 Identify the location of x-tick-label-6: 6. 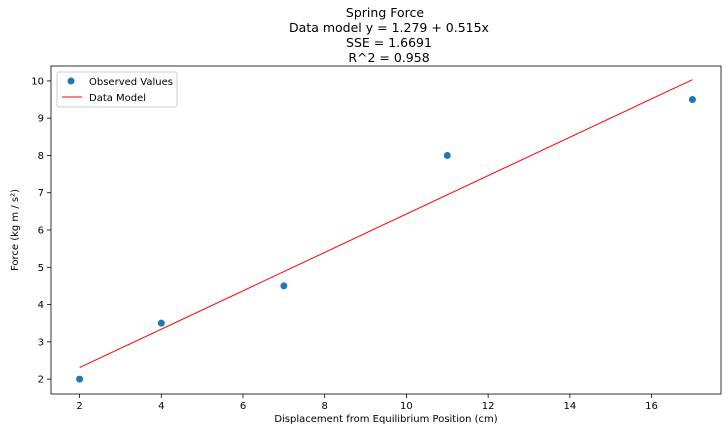
(243, 406).